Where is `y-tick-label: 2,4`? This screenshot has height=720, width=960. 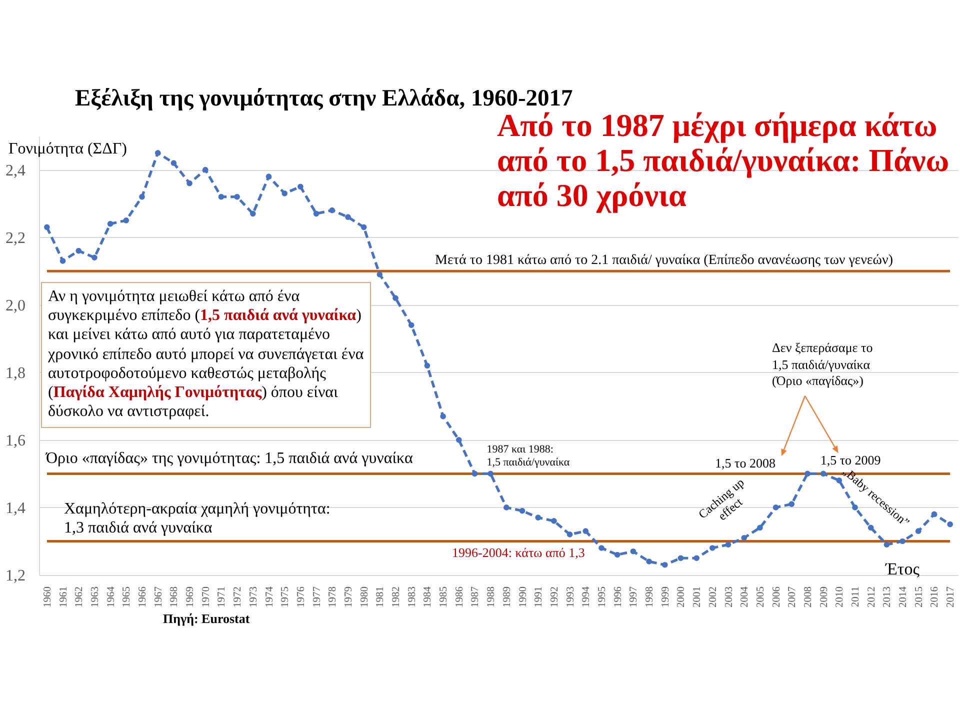 y-tick-label: 2,4 is located at coordinates (16, 171).